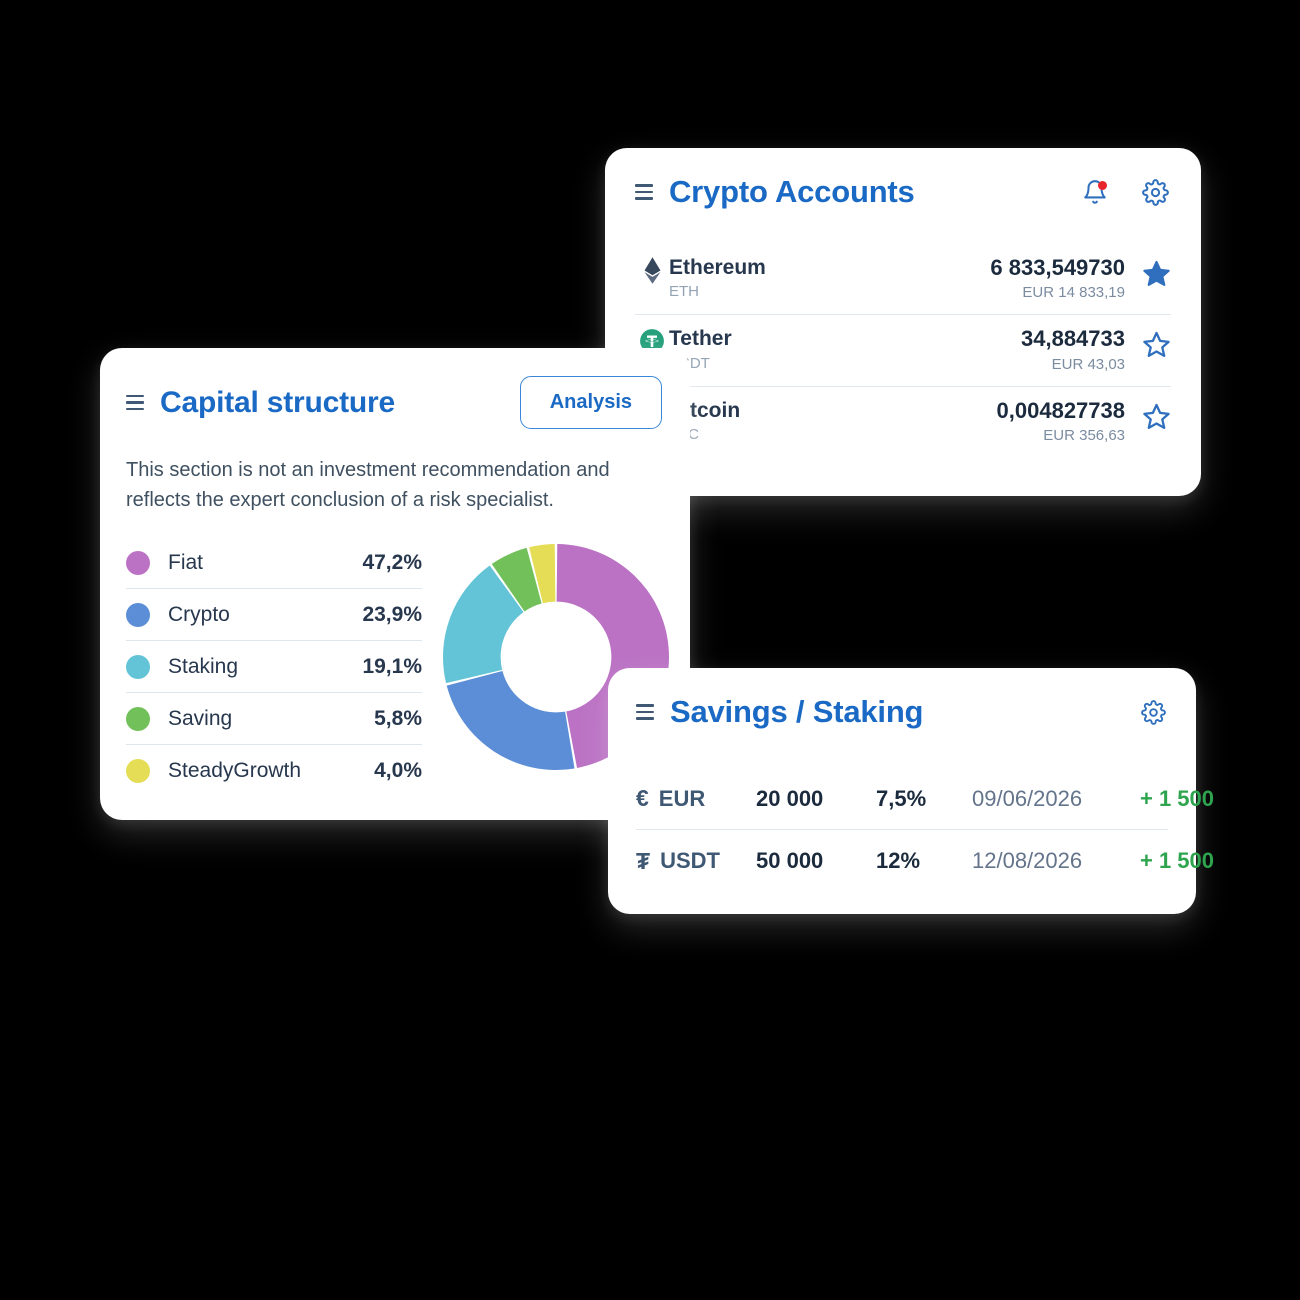 The height and width of the screenshot is (1300, 1300). I want to click on coin-fiat-value: EUR 356,63, so click(1084, 436).